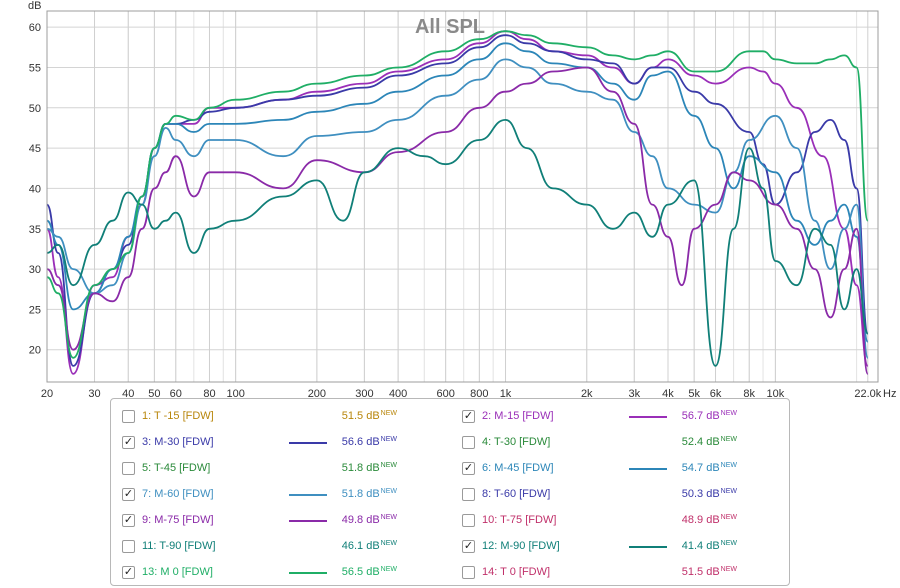 The height and width of the screenshot is (588, 900). I want to click on legend-value-text: 52.4 dB, so click(700, 442).